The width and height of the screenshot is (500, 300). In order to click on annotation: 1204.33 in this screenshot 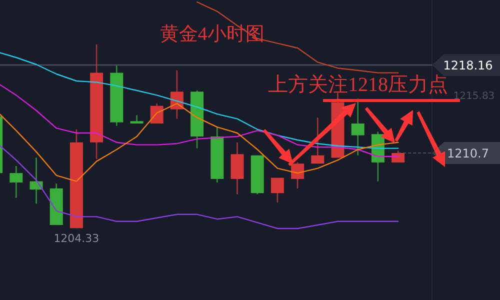, I will do `click(77, 239)`.